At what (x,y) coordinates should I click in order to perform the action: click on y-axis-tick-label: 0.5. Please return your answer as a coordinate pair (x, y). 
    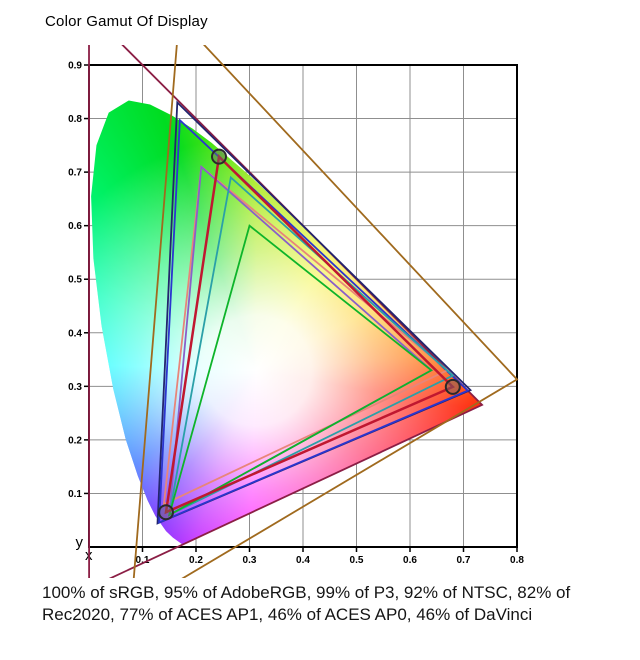
    Looking at the image, I should click on (75, 280).